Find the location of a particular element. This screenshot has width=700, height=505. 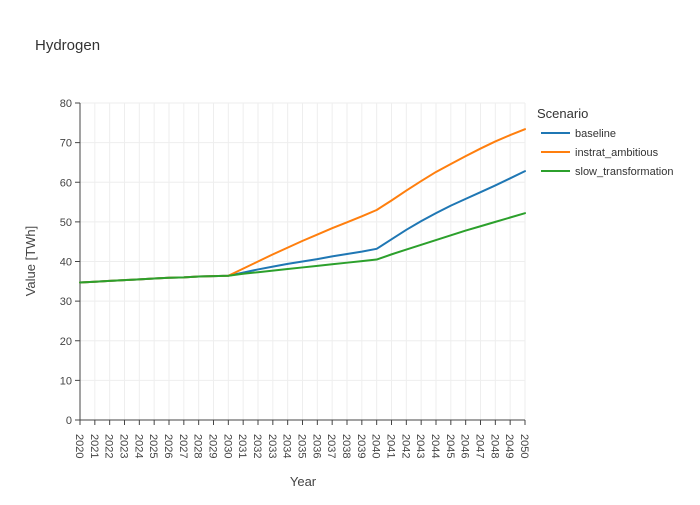

y-tick-label: 30 is located at coordinates (66, 302).